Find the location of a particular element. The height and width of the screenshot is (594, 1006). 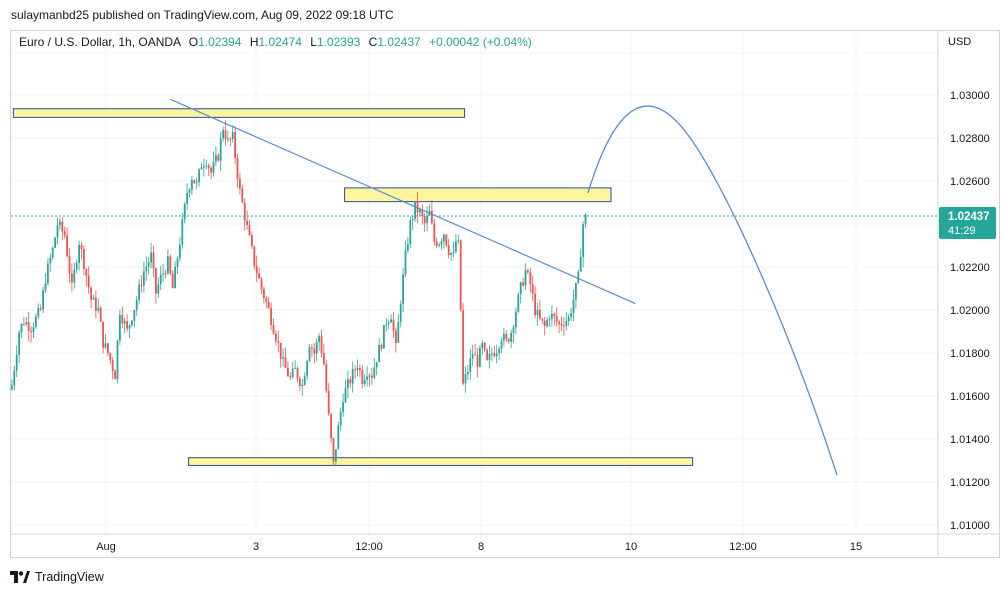

legend-open-label: O is located at coordinates (193, 42).